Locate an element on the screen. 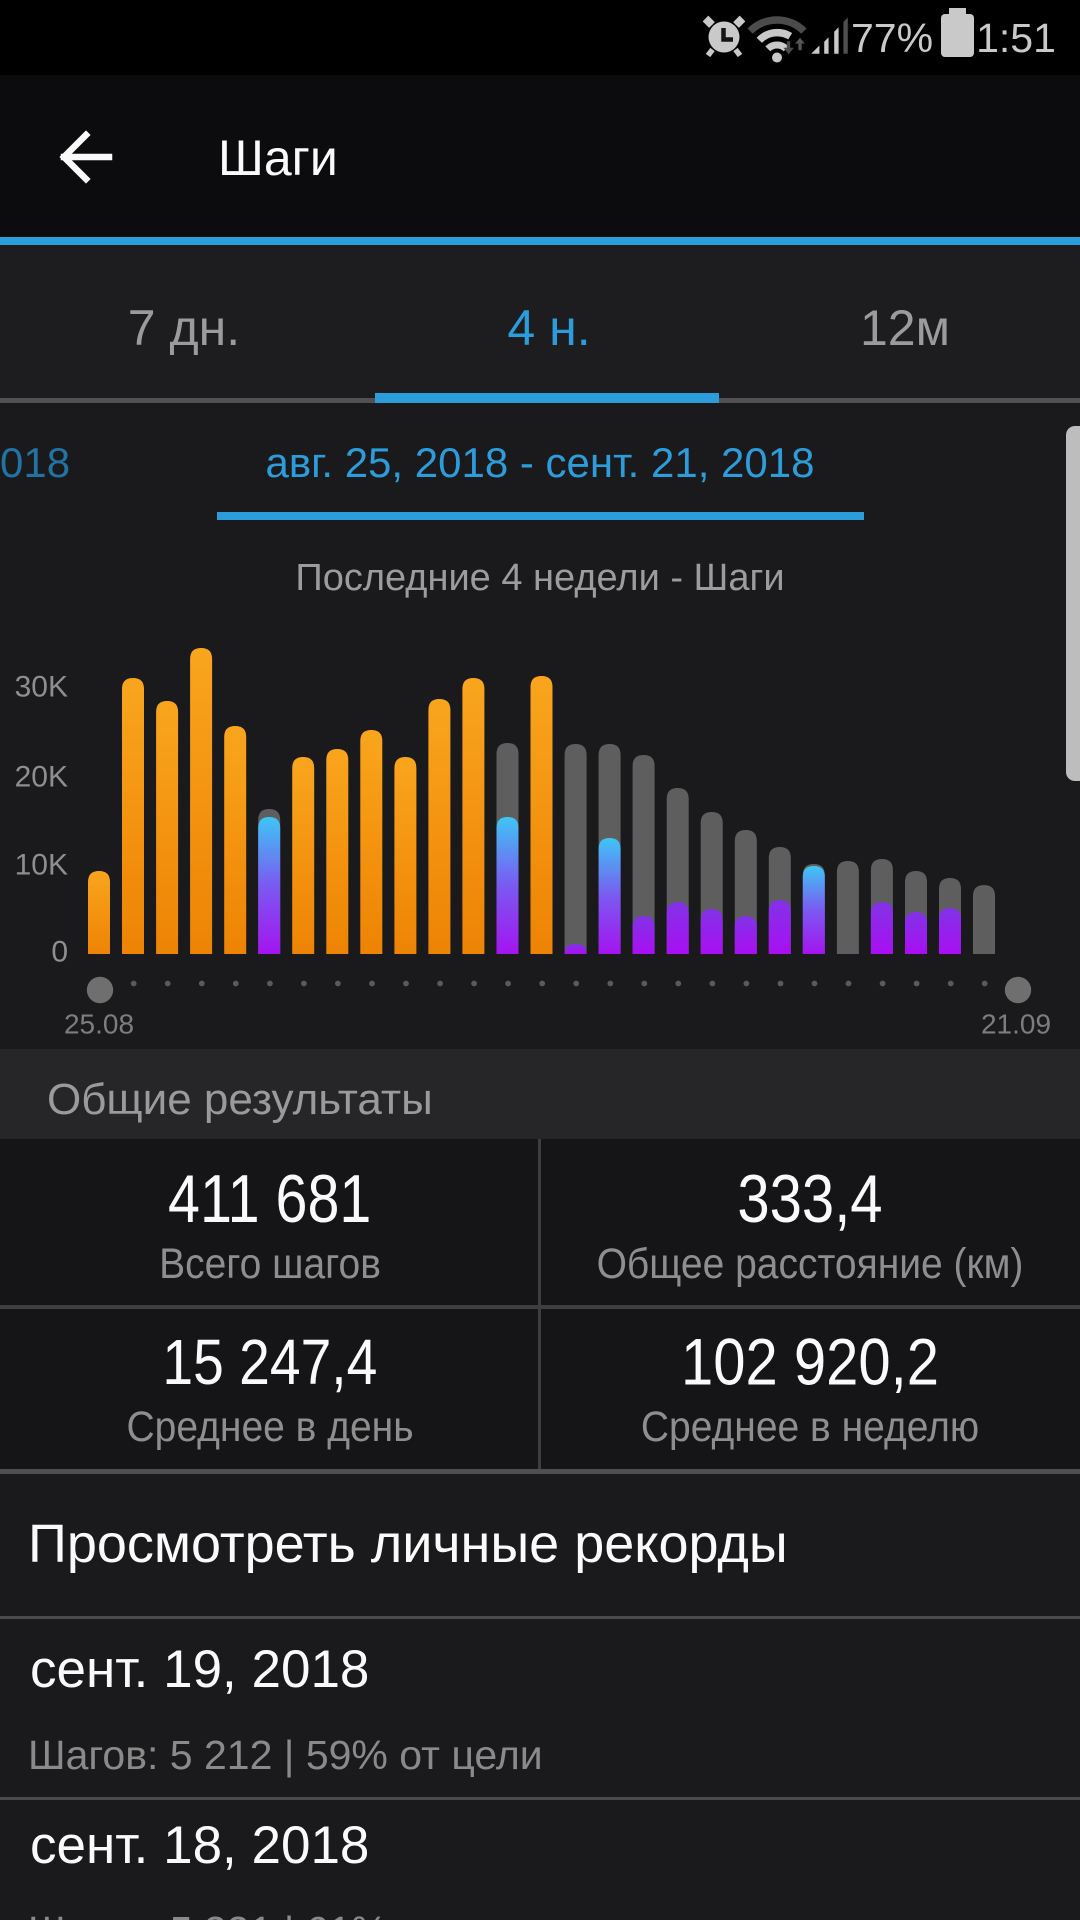  svg-text: 10K is located at coordinates (41, 865).